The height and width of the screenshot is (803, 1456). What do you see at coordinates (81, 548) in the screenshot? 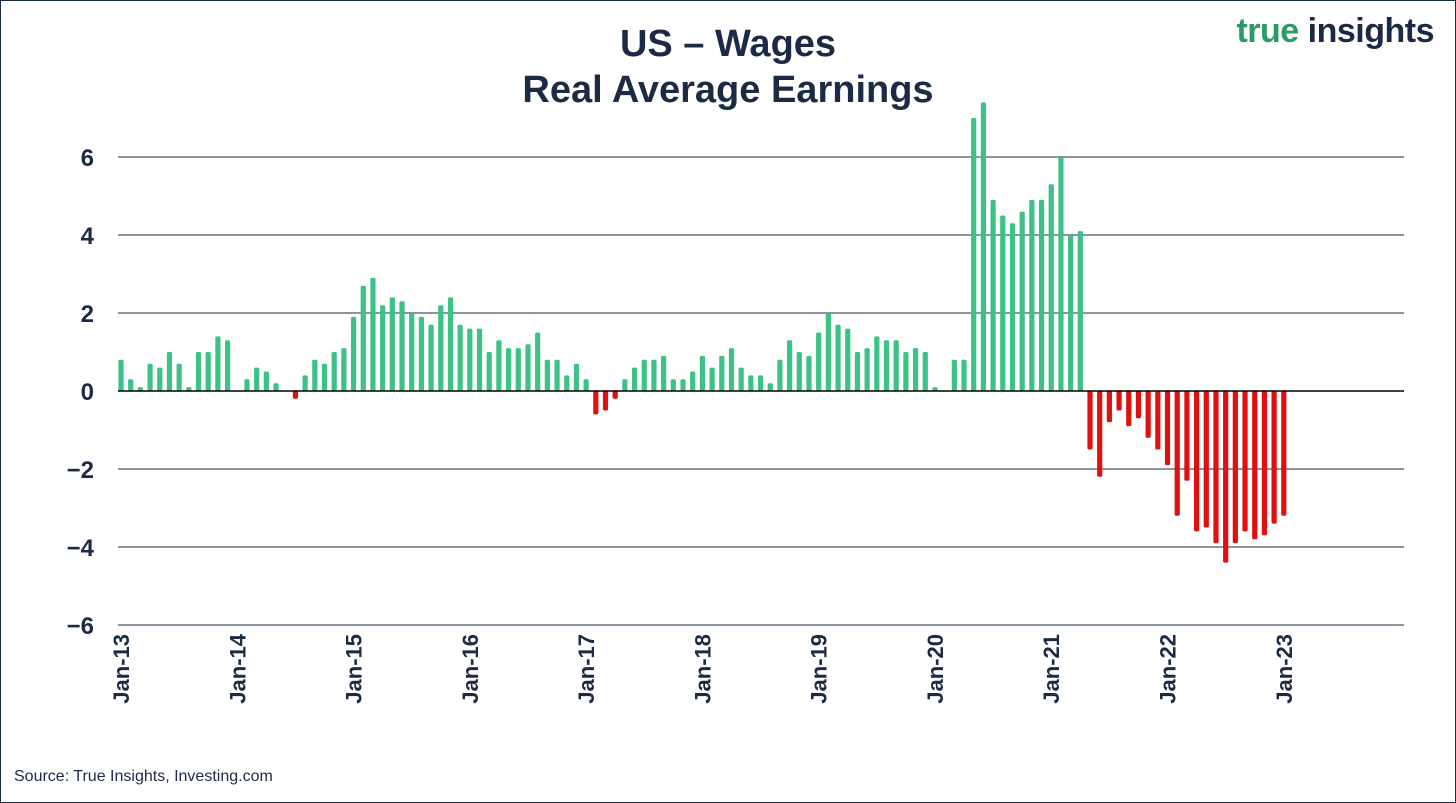
I see `y-tick-label: −4` at bounding box center [81, 548].